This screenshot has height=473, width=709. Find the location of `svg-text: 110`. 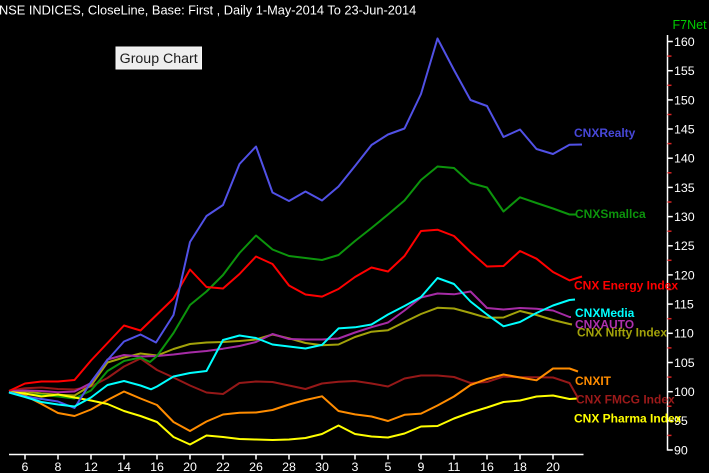

svg-text: 110 is located at coordinates (684, 334).